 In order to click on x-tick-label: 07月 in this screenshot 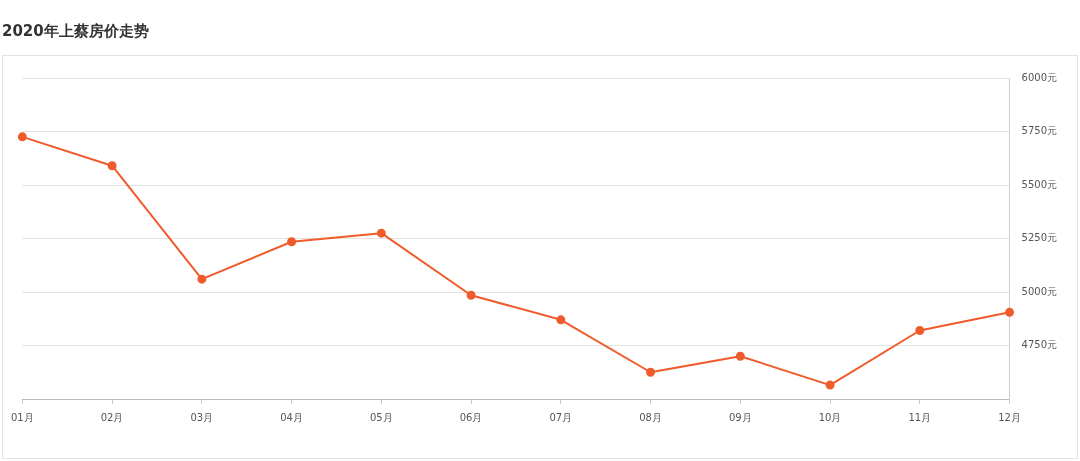, I will do `click(561, 417)`.